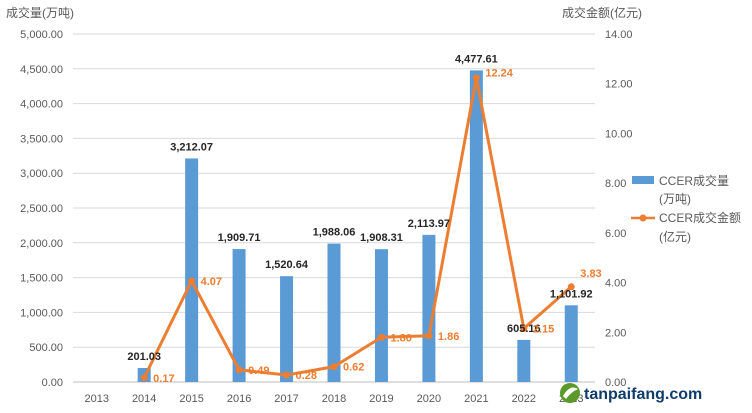 The height and width of the screenshot is (413, 752). I want to click on y-left-tick-label: 3,500.00, so click(41, 139).